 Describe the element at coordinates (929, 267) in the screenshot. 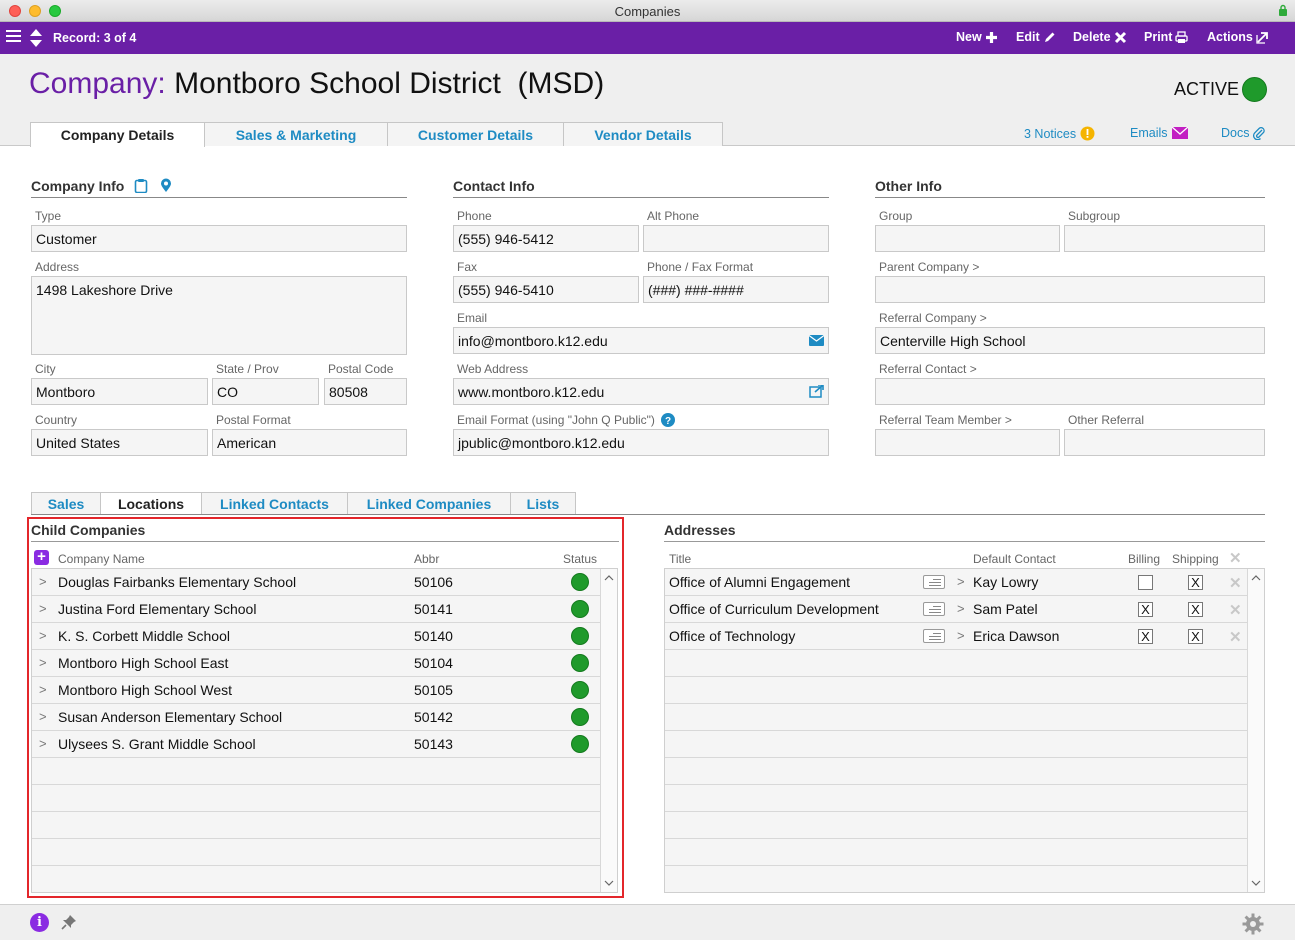

I see `parent-company-label: Parent Company >` at that location.